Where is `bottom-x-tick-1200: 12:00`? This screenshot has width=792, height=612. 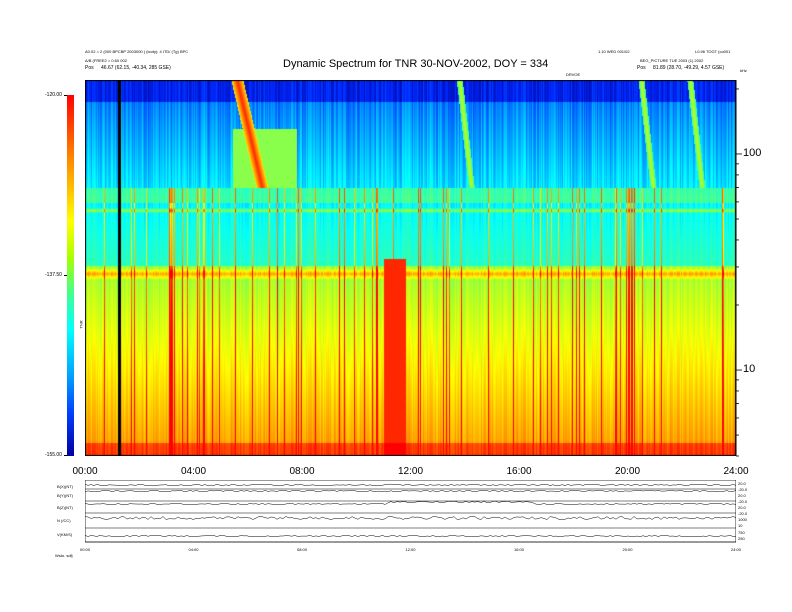
bottom-x-tick-1200: 12:00 is located at coordinates (410, 549).